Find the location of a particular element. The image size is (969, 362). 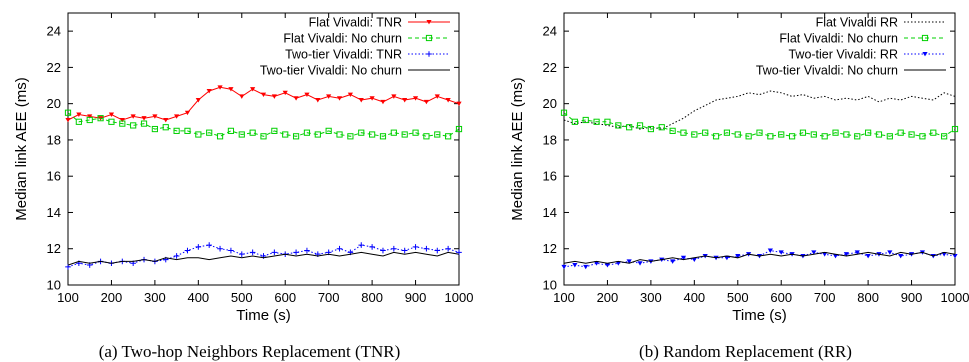

x-tick-label: 900 is located at coordinates (912, 297).